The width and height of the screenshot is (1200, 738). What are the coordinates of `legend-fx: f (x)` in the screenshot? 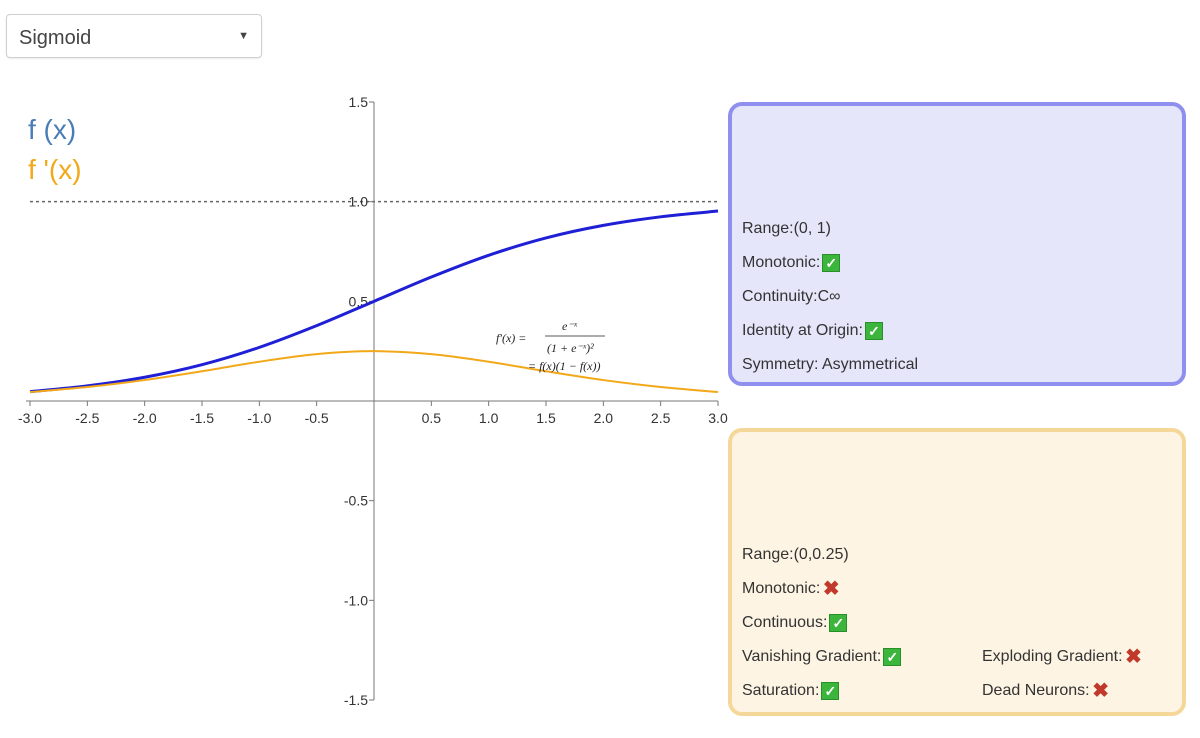 It's located at (52, 129).